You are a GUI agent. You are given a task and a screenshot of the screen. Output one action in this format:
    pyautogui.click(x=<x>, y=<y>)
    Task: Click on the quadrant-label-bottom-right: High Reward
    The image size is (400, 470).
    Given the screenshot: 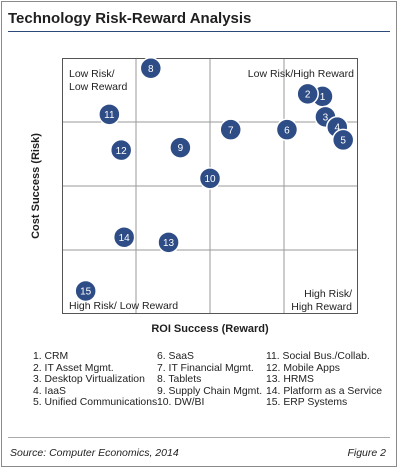 What is the action you would take?
    pyautogui.click(x=321, y=307)
    